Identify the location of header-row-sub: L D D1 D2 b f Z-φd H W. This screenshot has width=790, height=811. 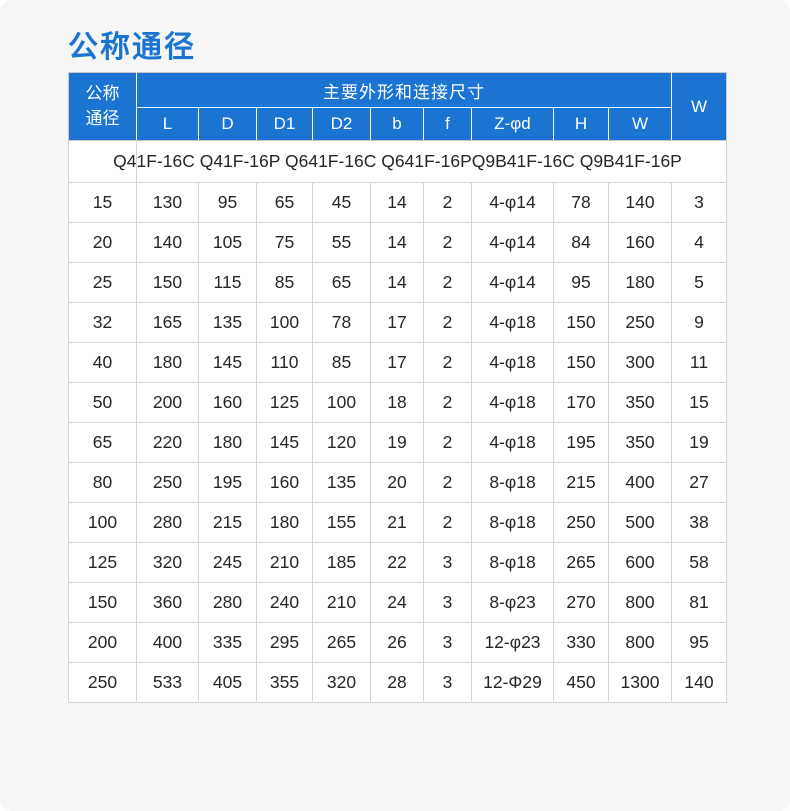
(398, 124).